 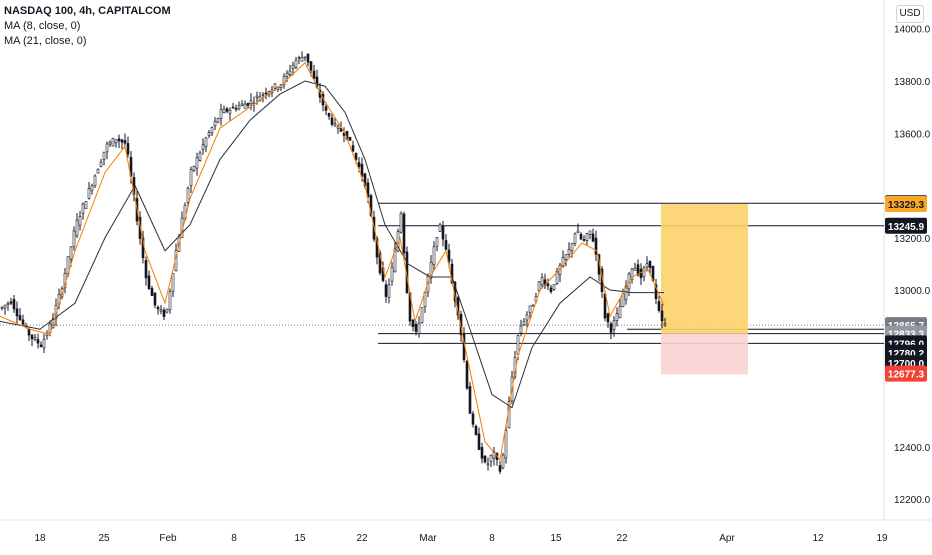 What do you see at coordinates (912, 448) in the screenshot?
I see `y-tick-label: 12400.0` at bounding box center [912, 448].